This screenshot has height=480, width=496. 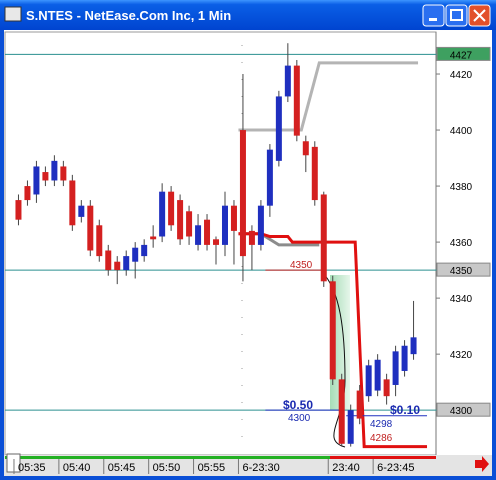 I want to click on y-tick-label: 4340, so click(x=461, y=299).